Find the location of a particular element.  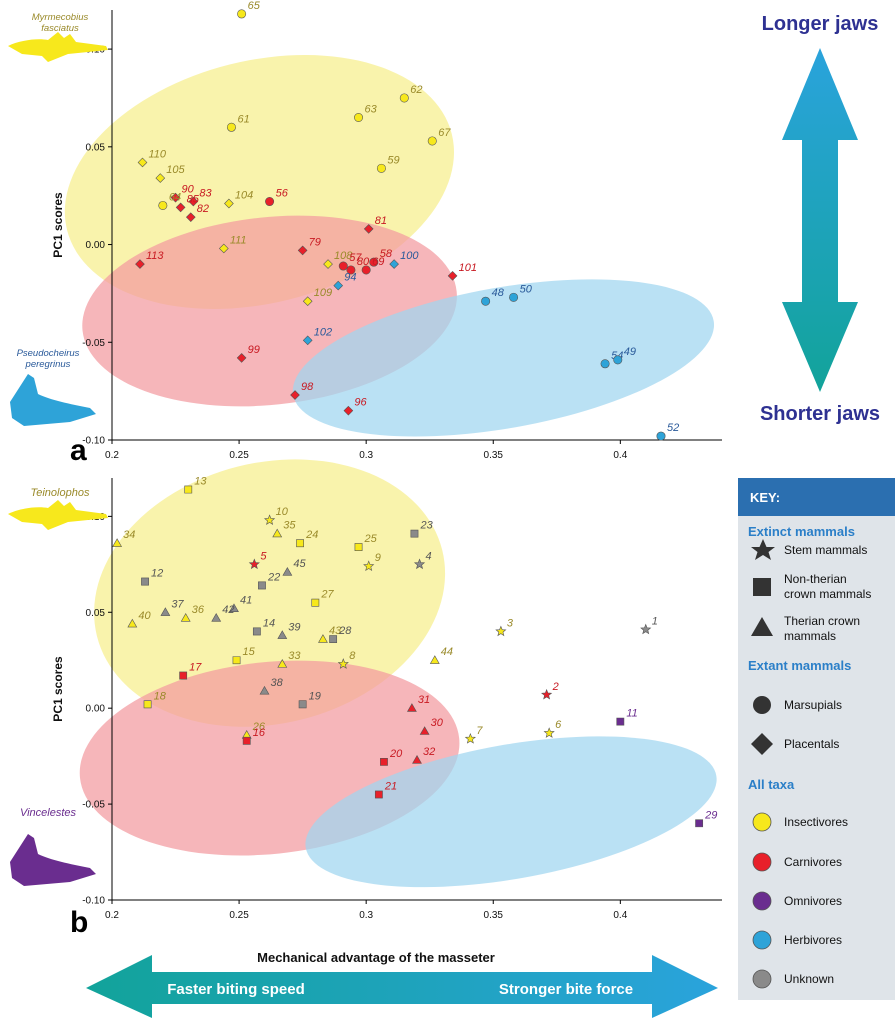

key-non-therian-label: Non-therian is located at coordinates (815, 579).